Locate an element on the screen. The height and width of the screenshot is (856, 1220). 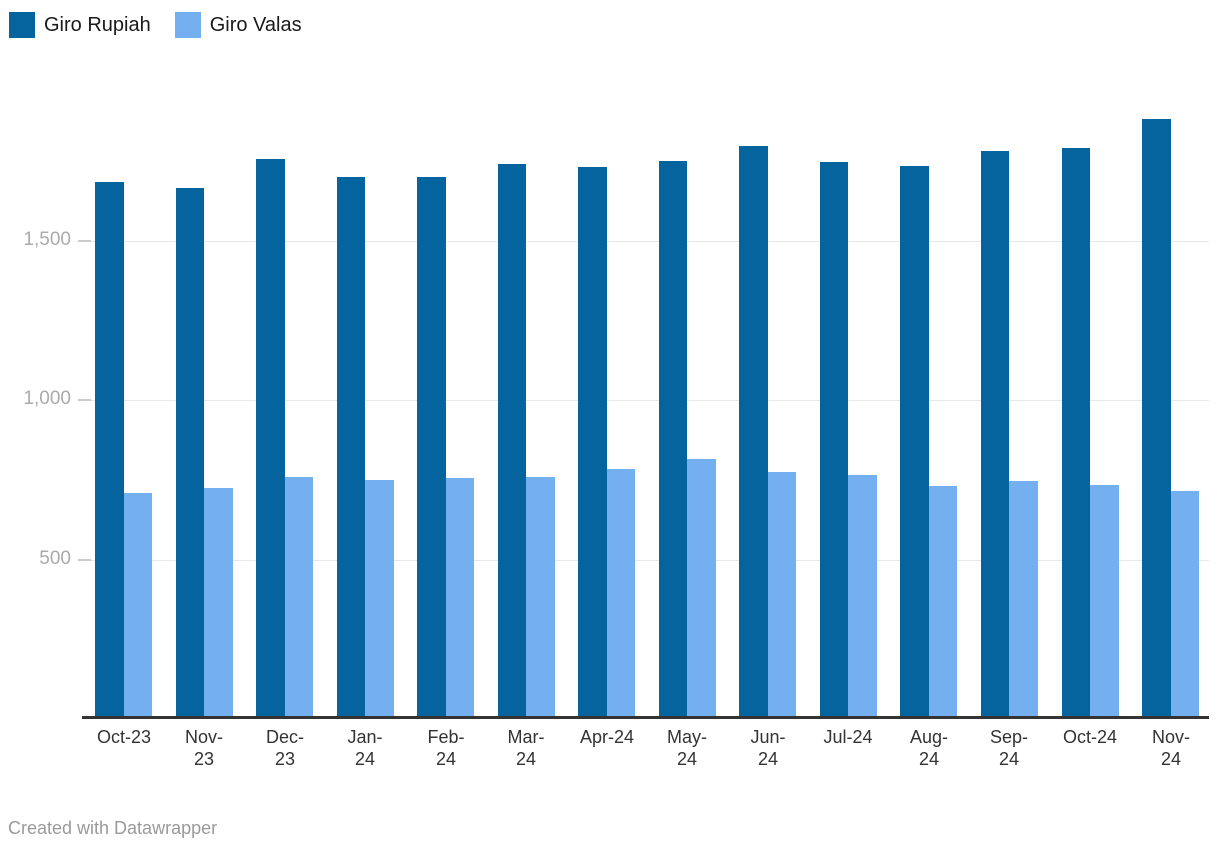
x-axis-label-feb-24: Feb- 24 is located at coordinates (446, 748).